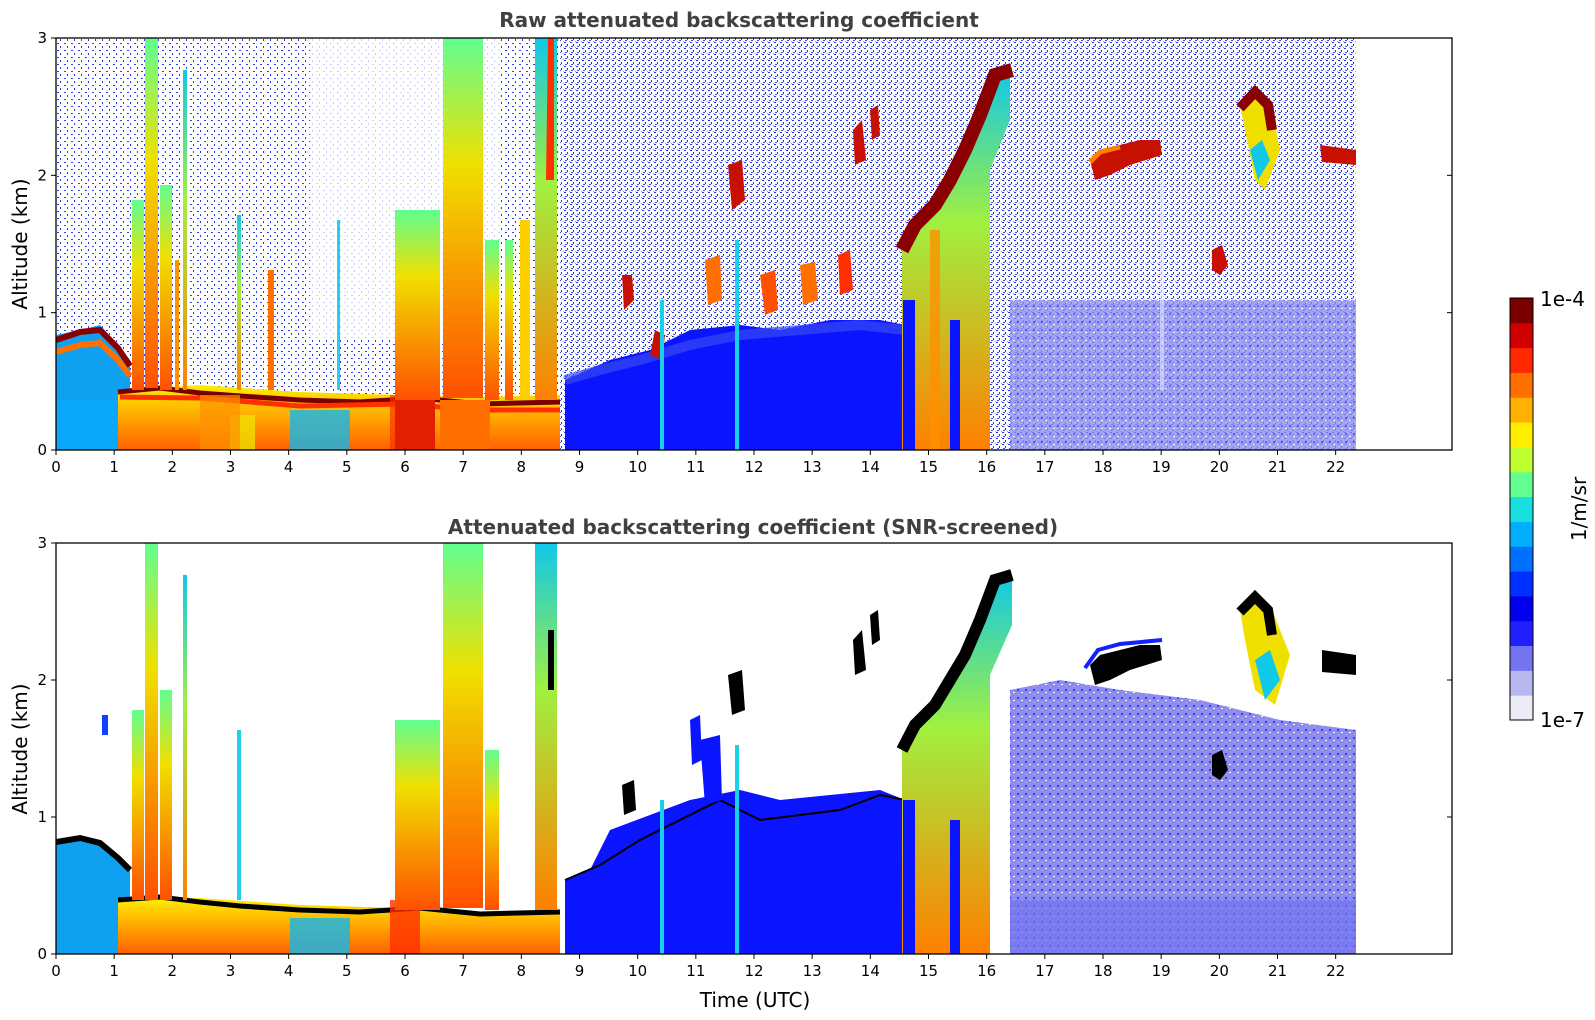  I want to click on colorbar-frame, so click(1521, 509).